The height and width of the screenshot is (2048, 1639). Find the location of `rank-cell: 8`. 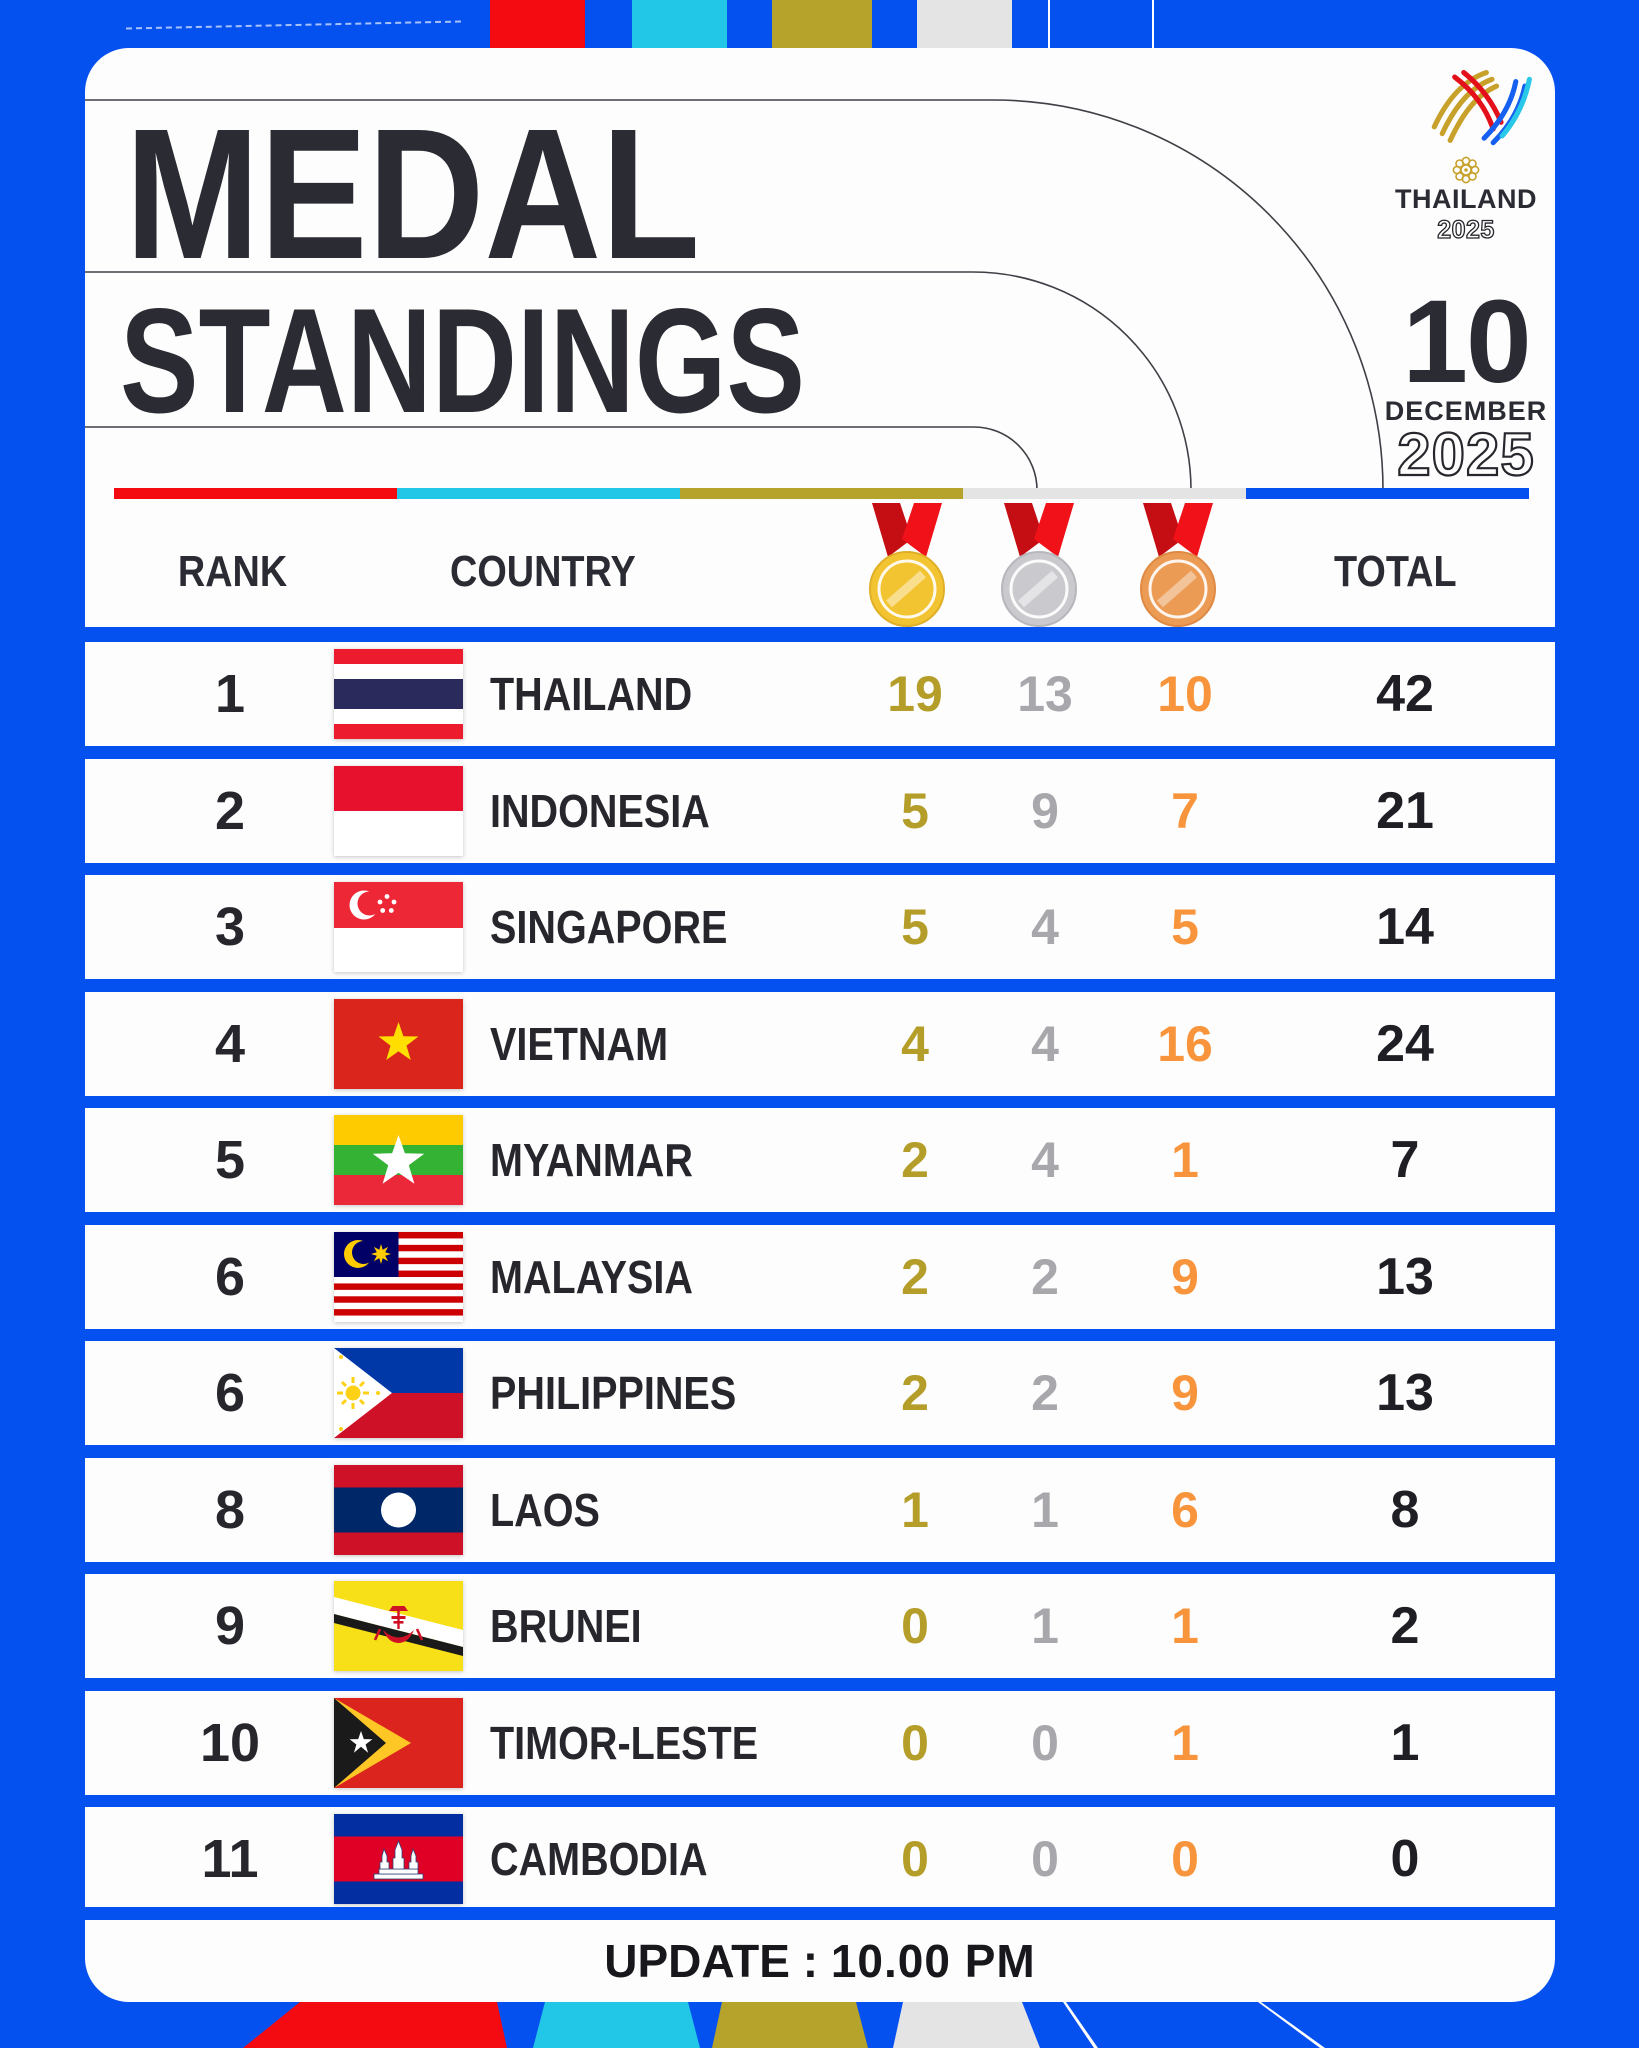

rank-cell: 8 is located at coordinates (230, 1509).